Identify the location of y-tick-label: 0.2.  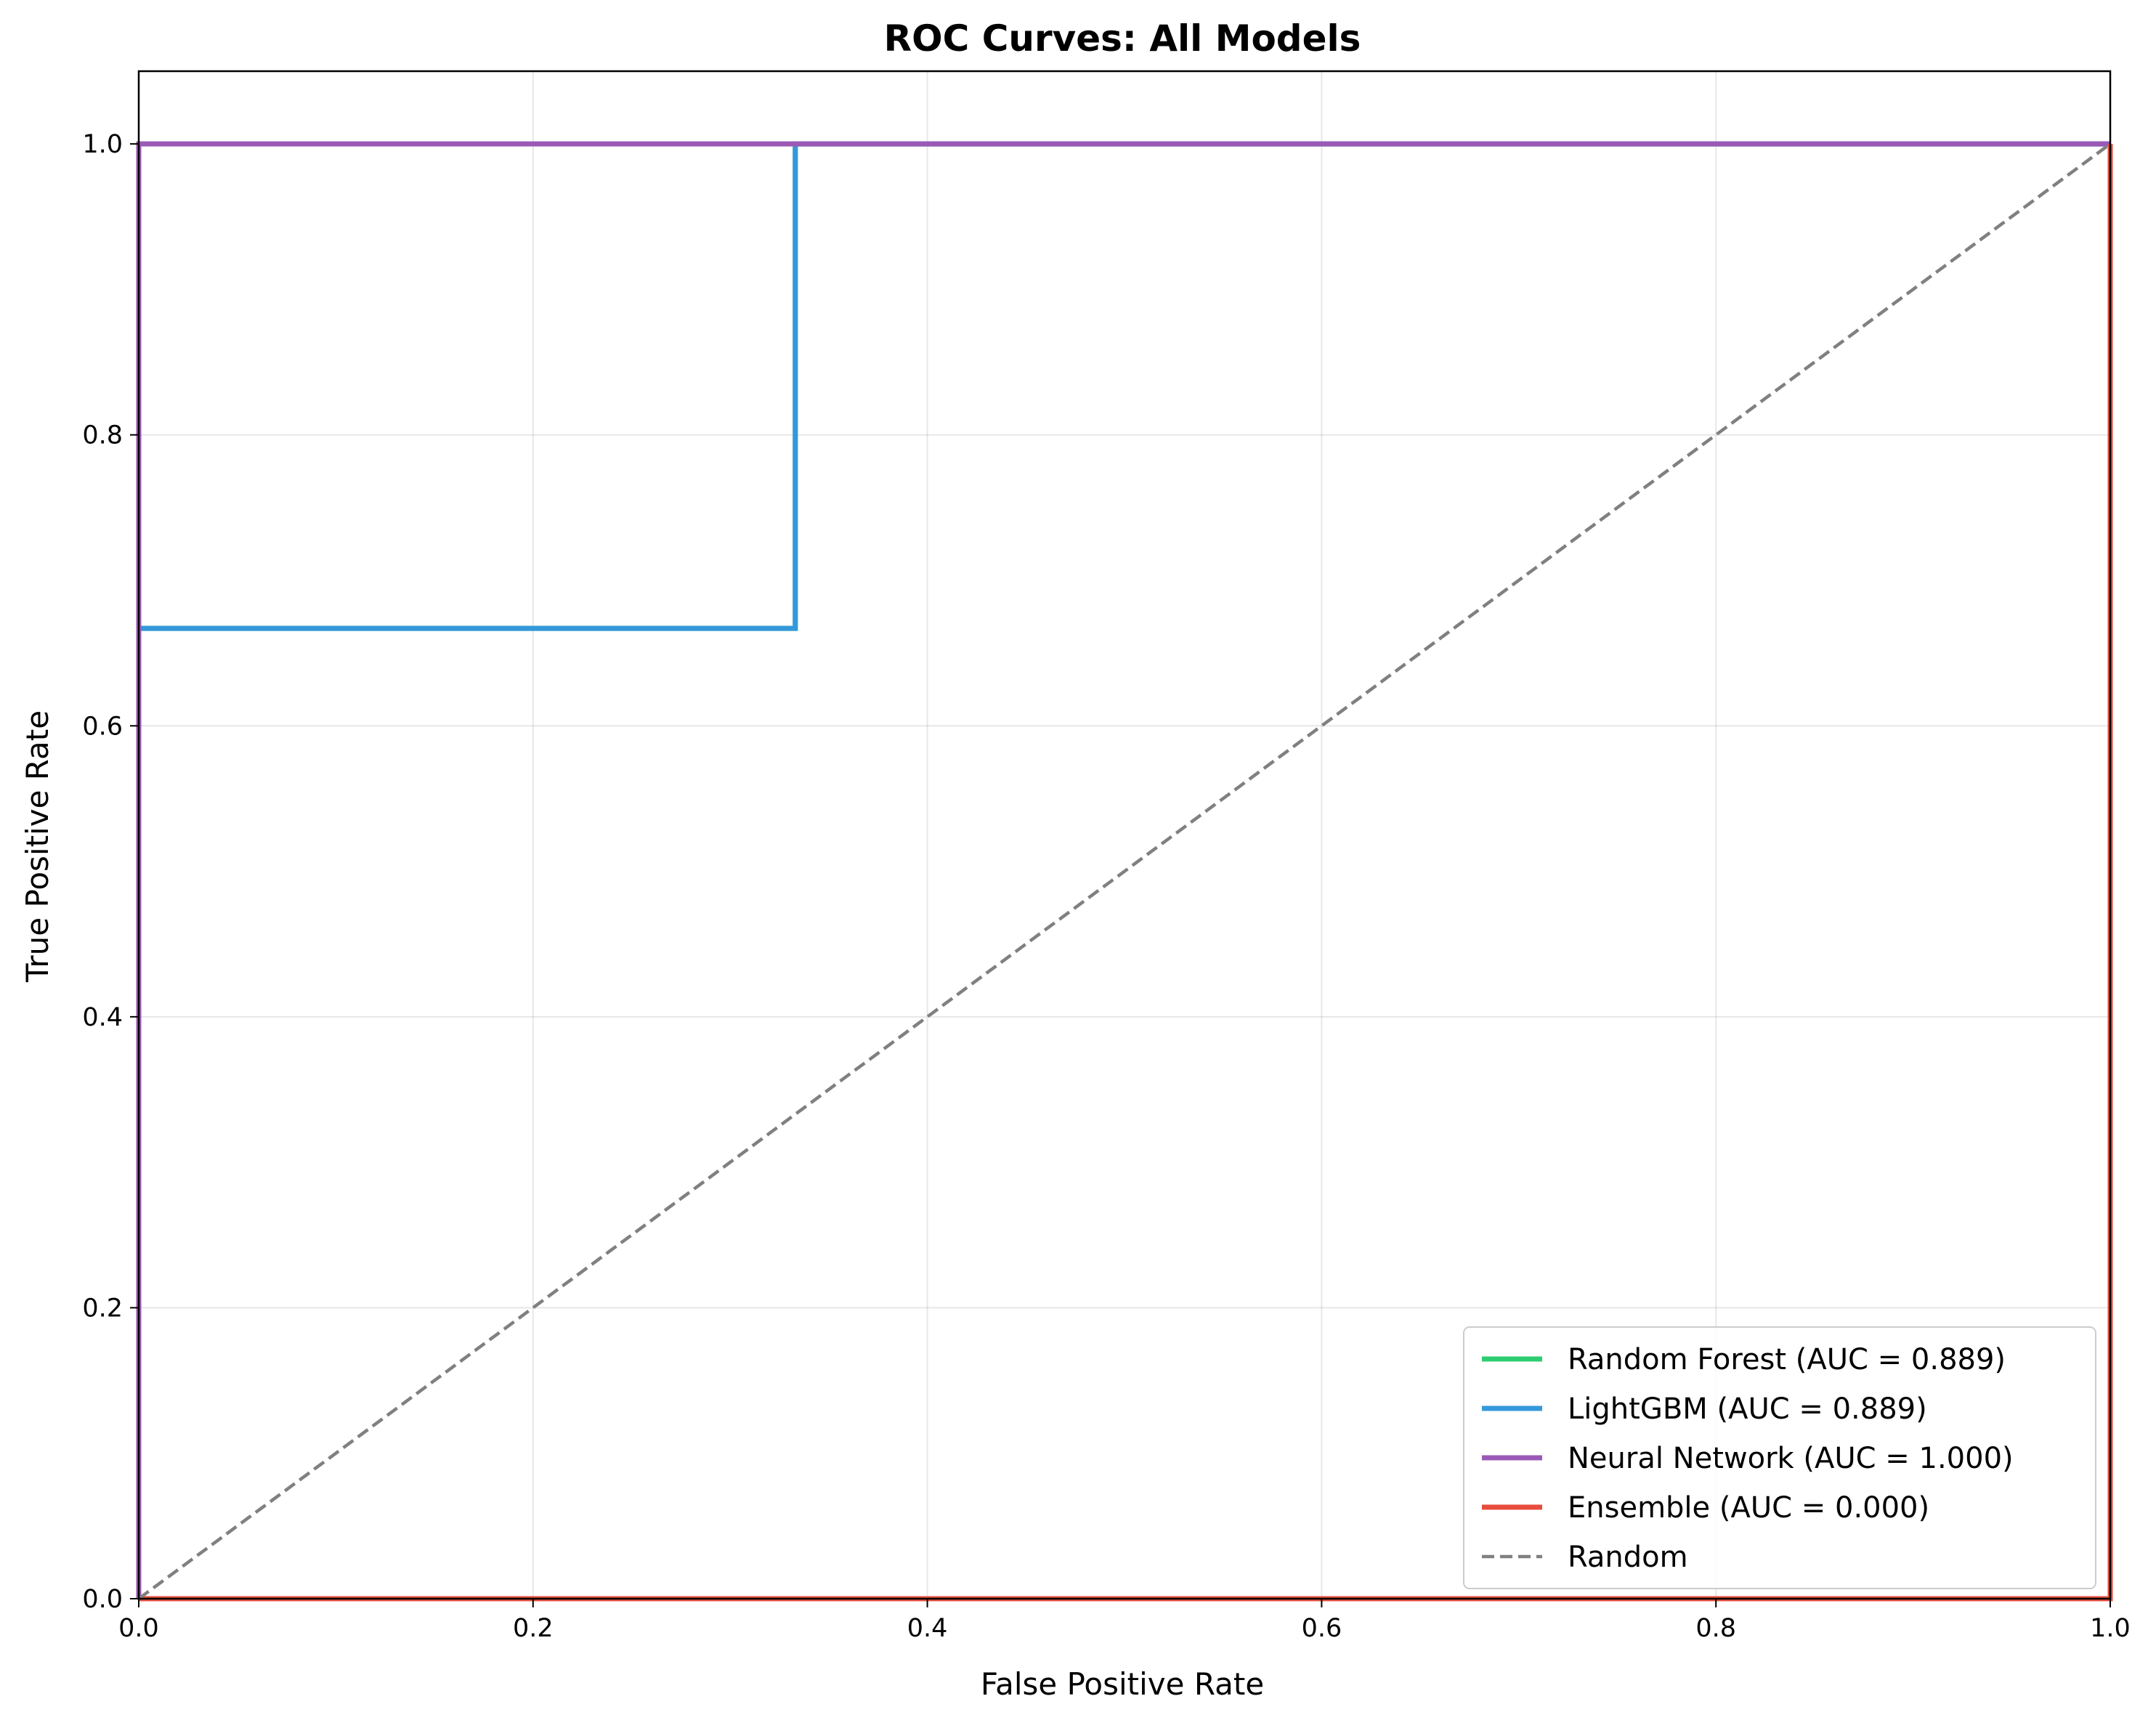
(102, 1308).